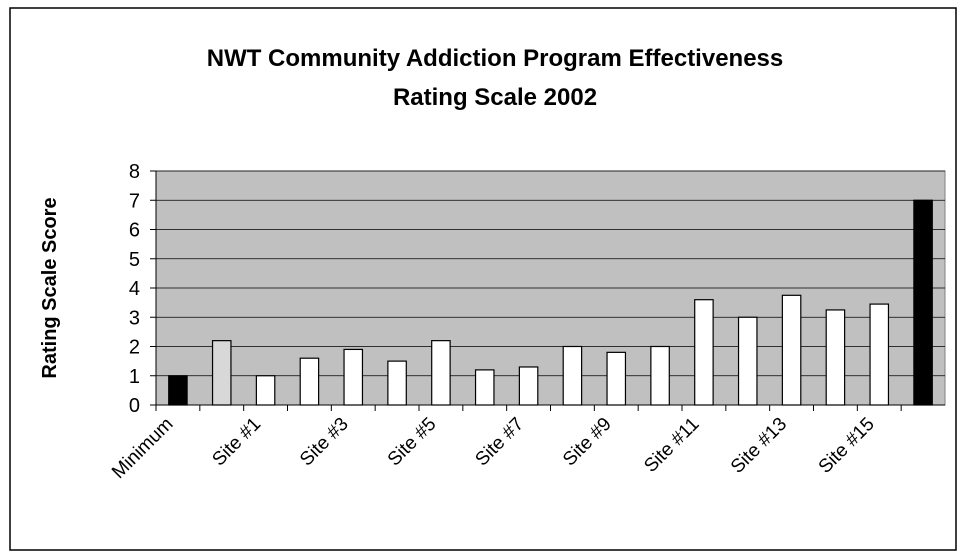  I want to click on y-tick-label: 7, so click(134, 201).